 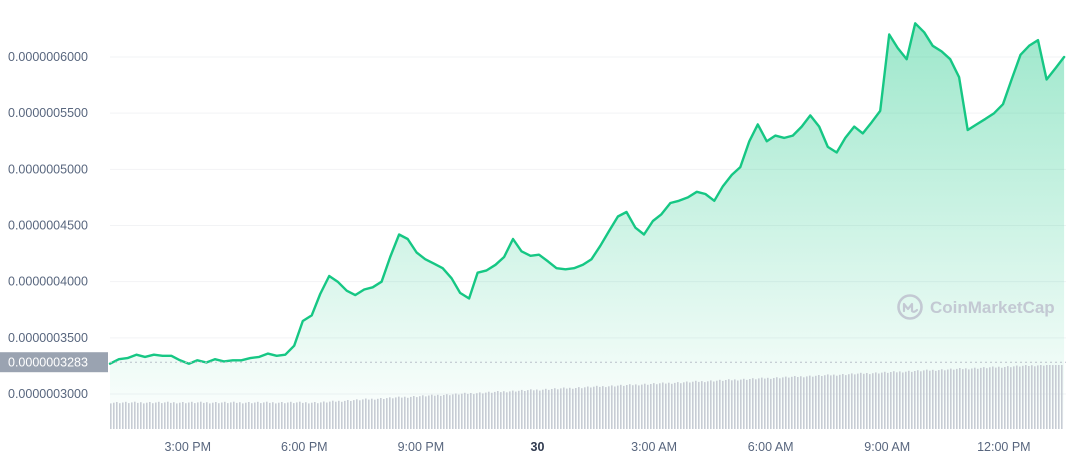 I want to click on x-tick-label: 3:00 AM, so click(x=654, y=447).